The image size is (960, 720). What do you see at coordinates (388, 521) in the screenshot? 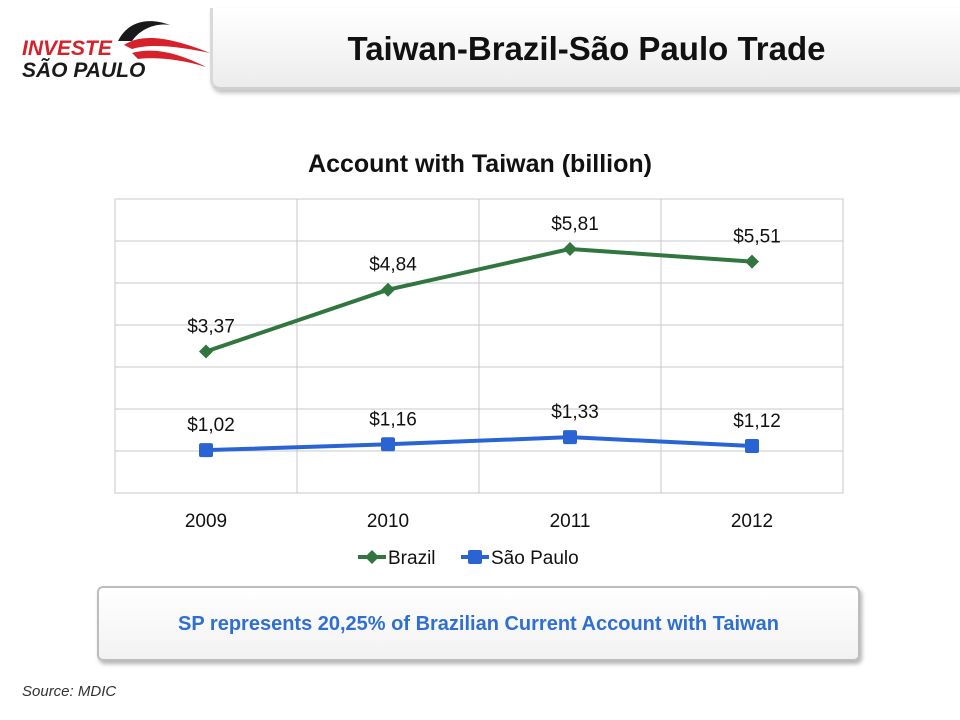
I see `x-tick-label: 2010` at bounding box center [388, 521].